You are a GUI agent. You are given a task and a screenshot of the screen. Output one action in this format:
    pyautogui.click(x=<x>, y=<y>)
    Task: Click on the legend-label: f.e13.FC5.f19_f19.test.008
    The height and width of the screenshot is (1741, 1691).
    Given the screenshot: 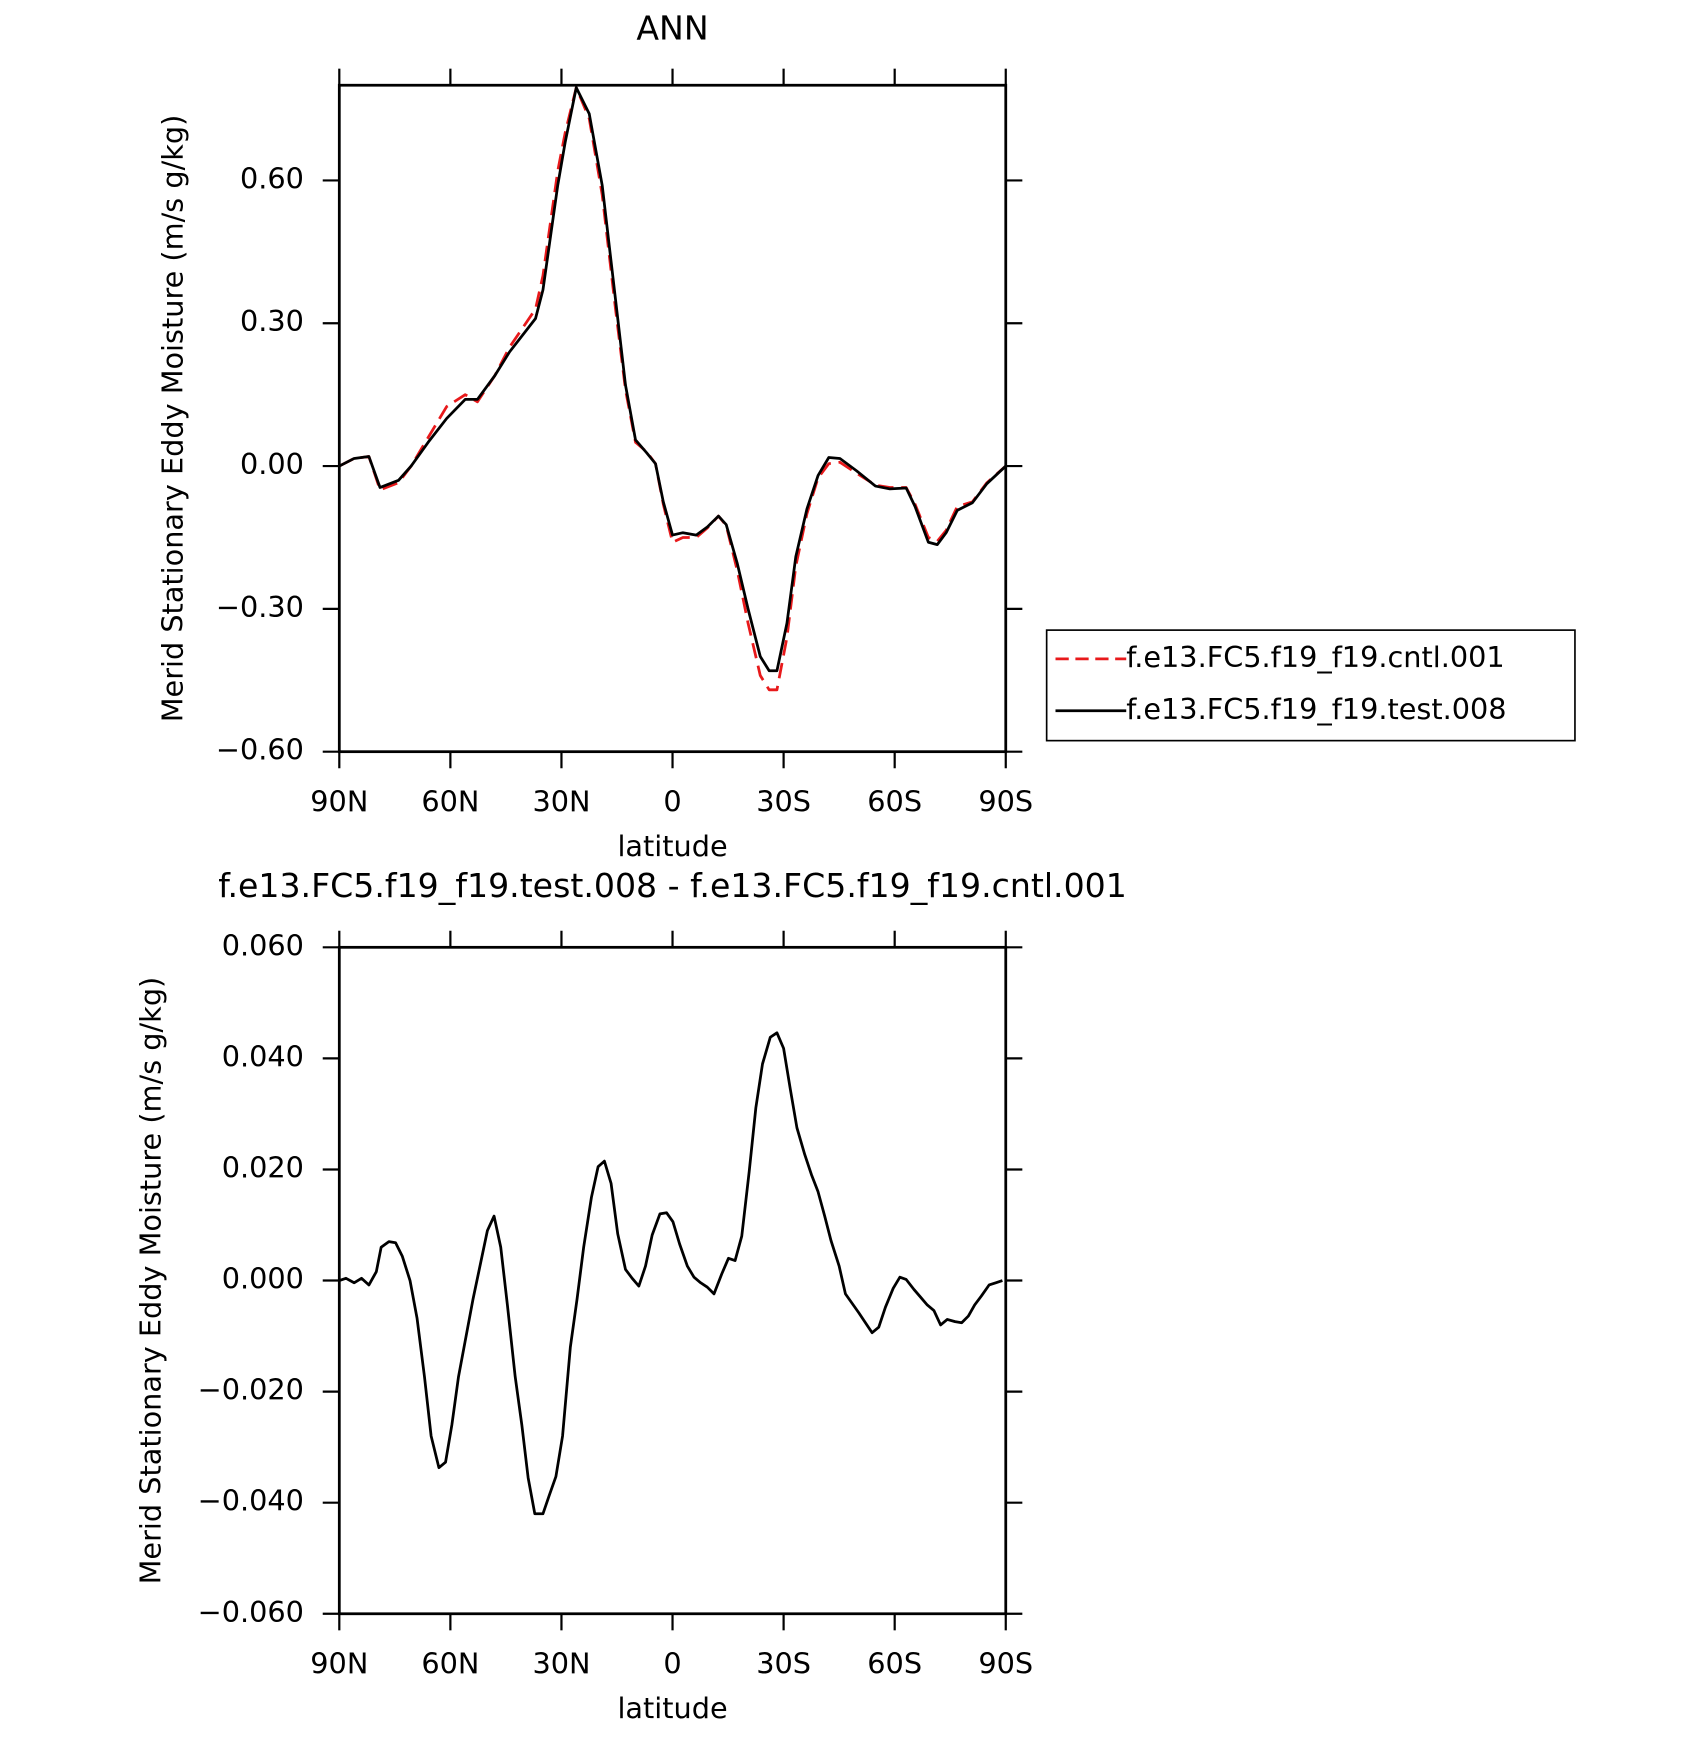 What is the action you would take?
    pyautogui.click(x=1316, y=709)
    